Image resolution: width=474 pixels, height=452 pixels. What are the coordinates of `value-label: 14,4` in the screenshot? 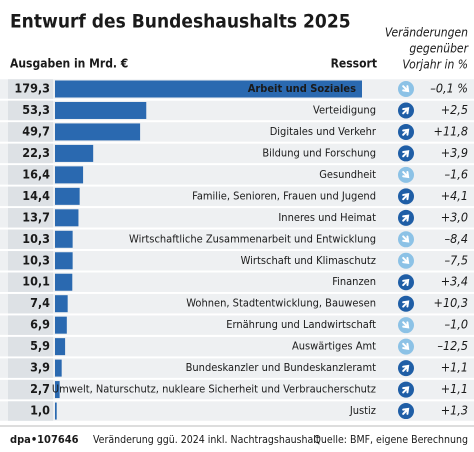 It's located at (36, 195).